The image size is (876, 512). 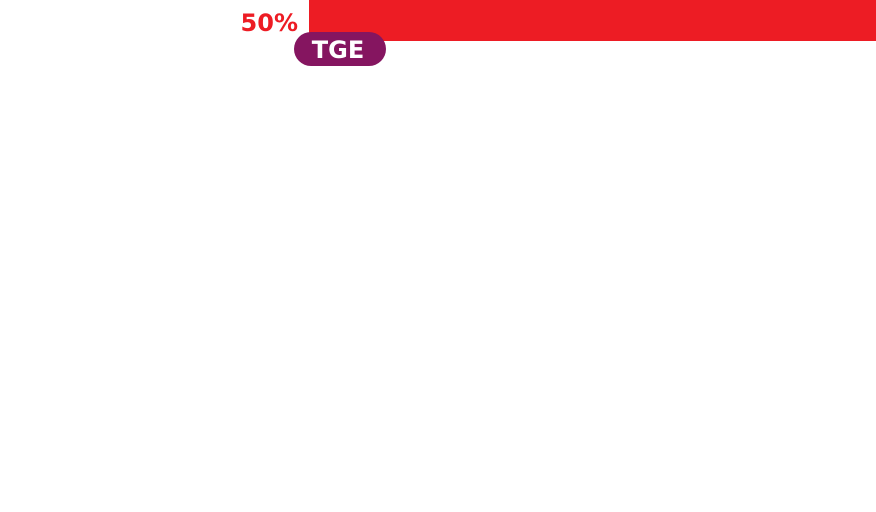 What do you see at coordinates (269, 23) in the screenshot?
I see `bar-value-label: 50%` at bounding box center [269, 23].